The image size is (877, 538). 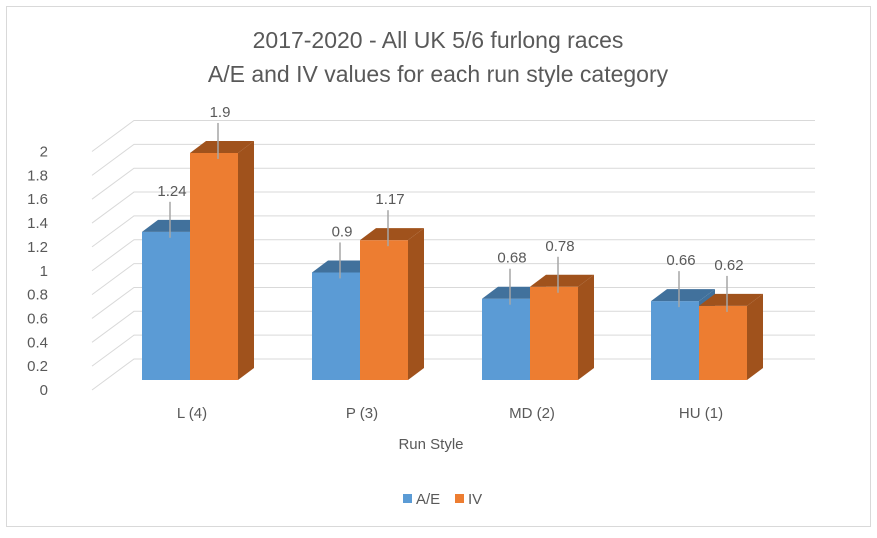 What do you see at coordinates (192, 413) in the screenshot?
I see `x-tick-label: L (4)` at bounding box center [192, 413].